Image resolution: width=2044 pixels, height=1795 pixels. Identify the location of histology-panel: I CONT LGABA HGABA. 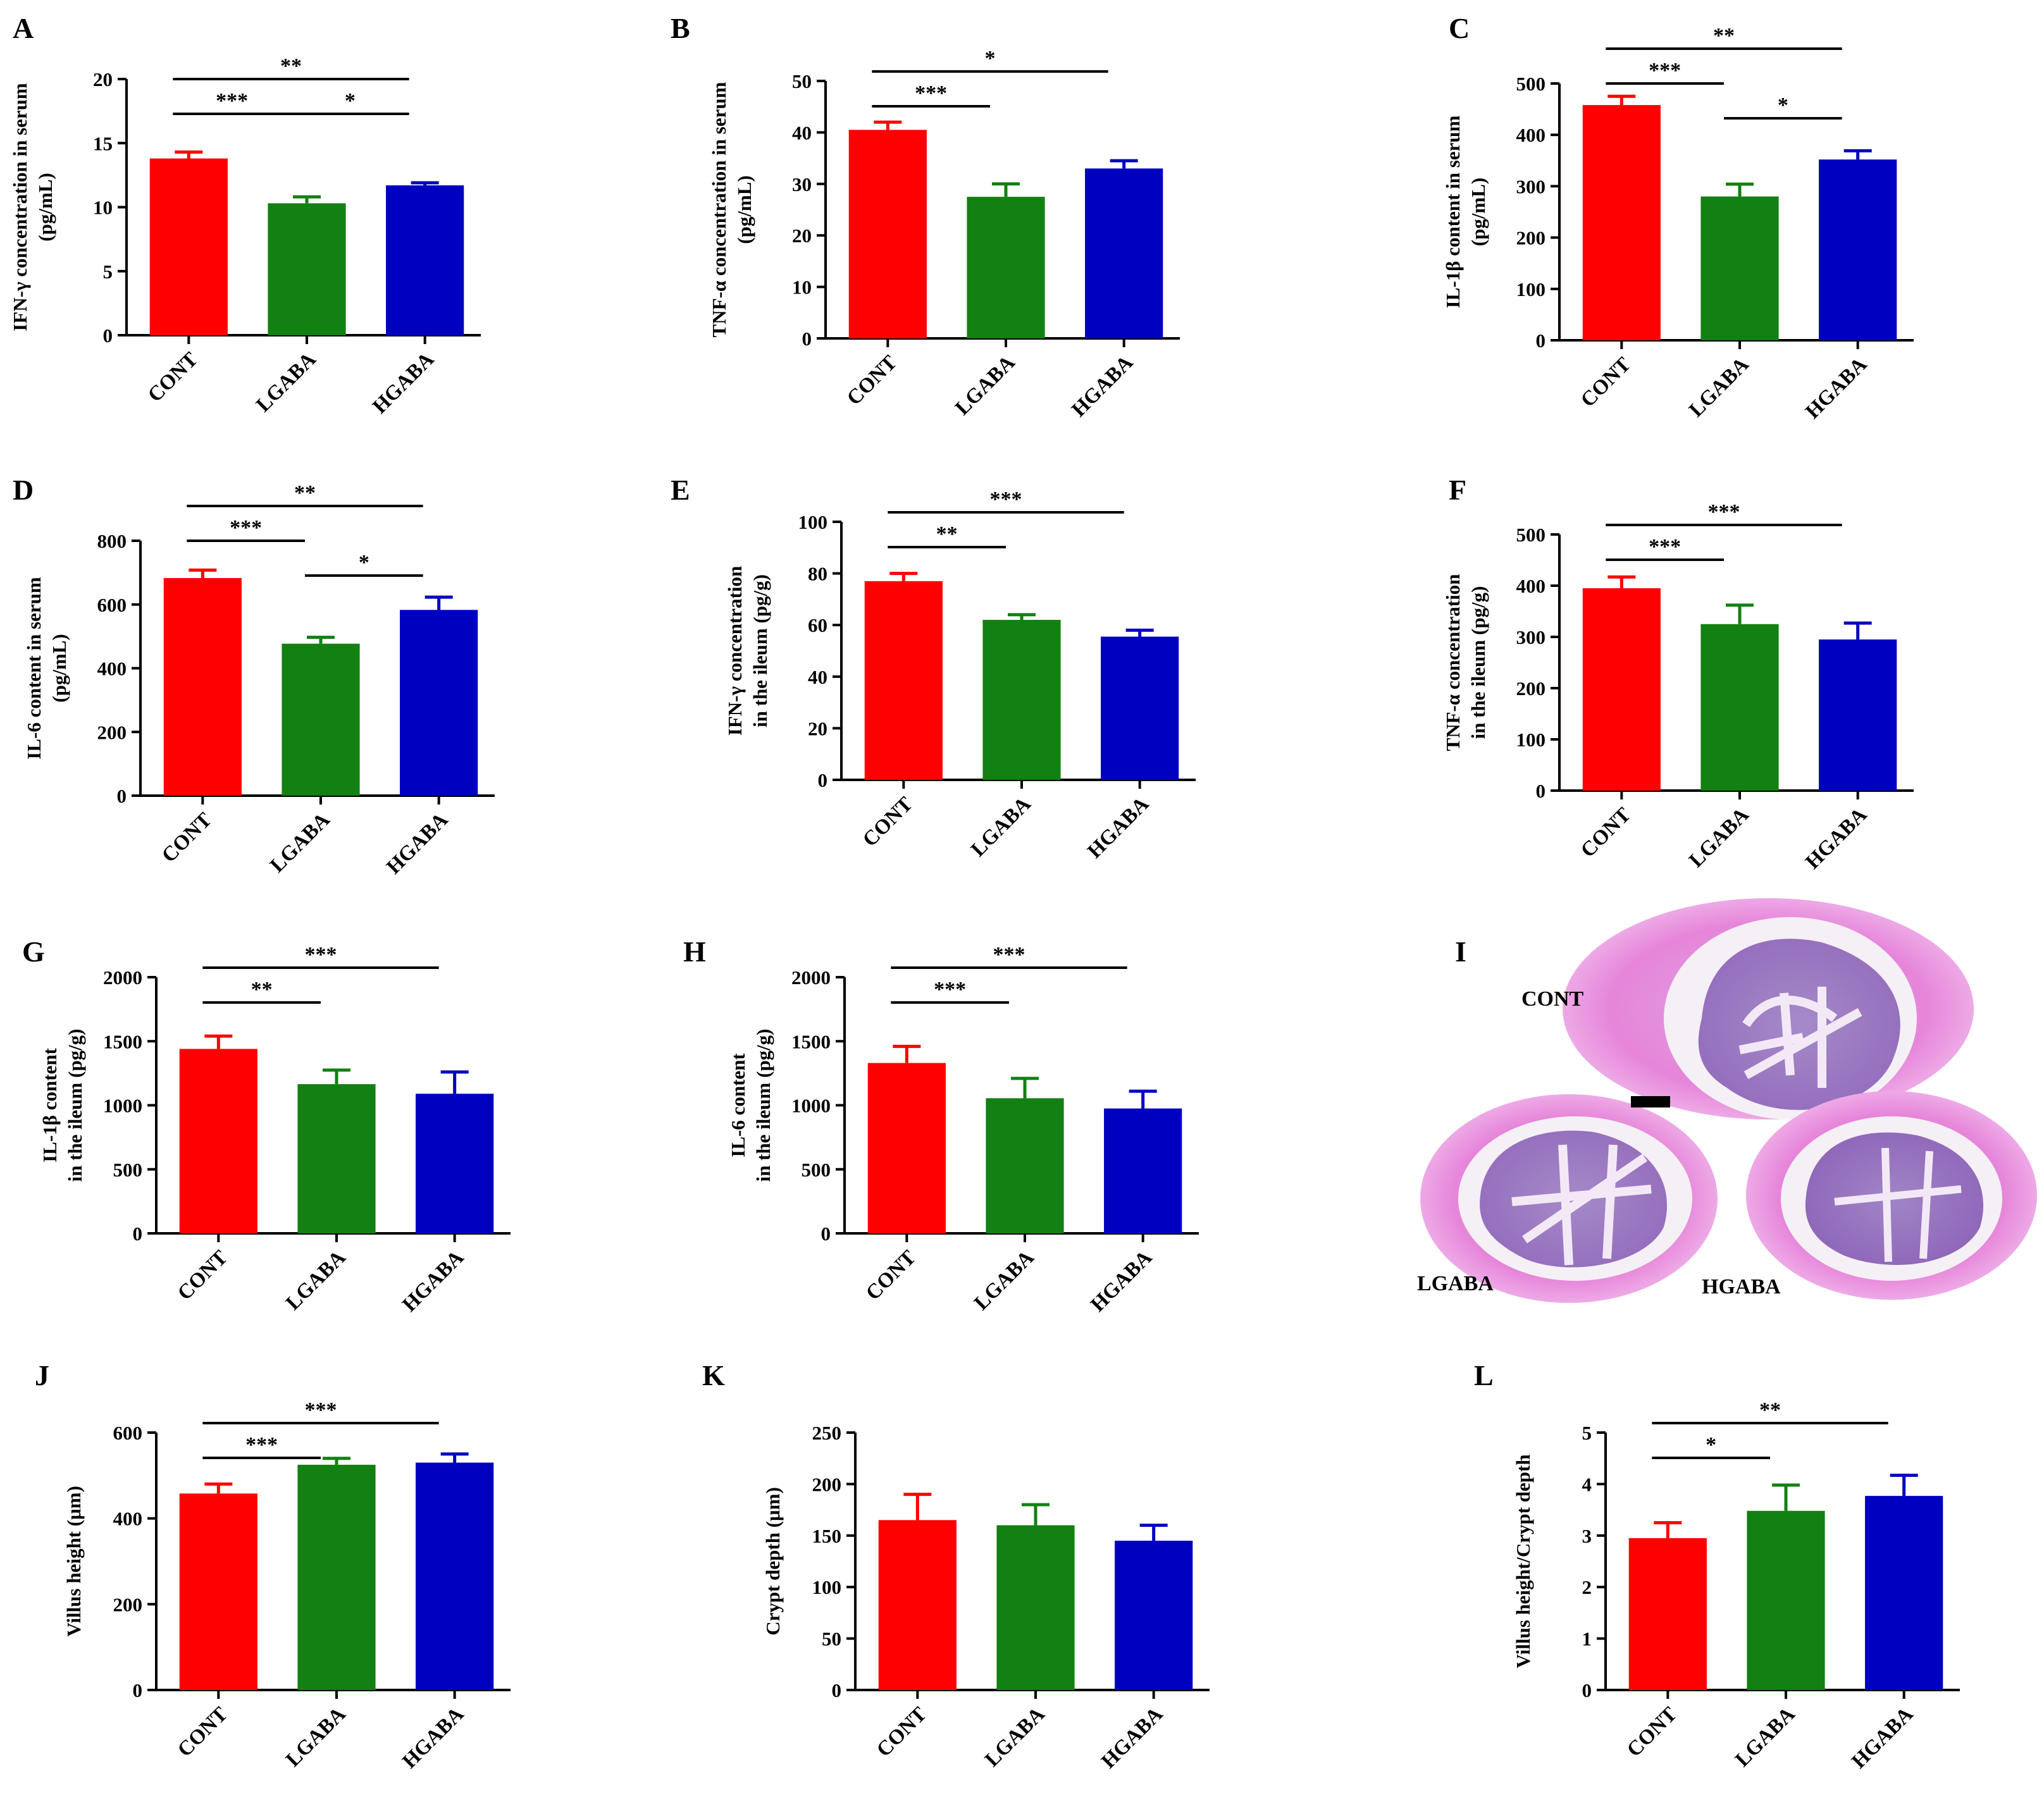
(1727, 1100).